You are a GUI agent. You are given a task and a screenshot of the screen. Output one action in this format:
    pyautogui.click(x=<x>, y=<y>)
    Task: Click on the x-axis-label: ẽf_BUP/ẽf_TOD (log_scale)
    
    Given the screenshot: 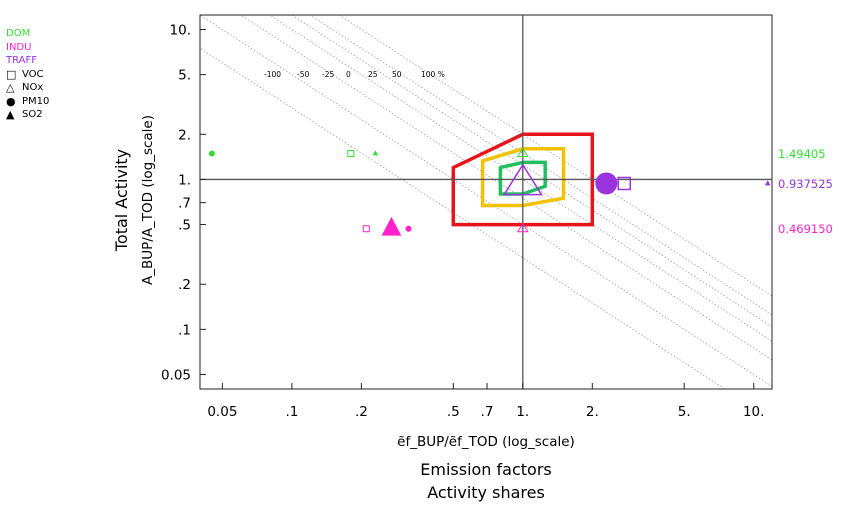 What is the action you would take?
    pyautogui.click(x=486, y=442)
    